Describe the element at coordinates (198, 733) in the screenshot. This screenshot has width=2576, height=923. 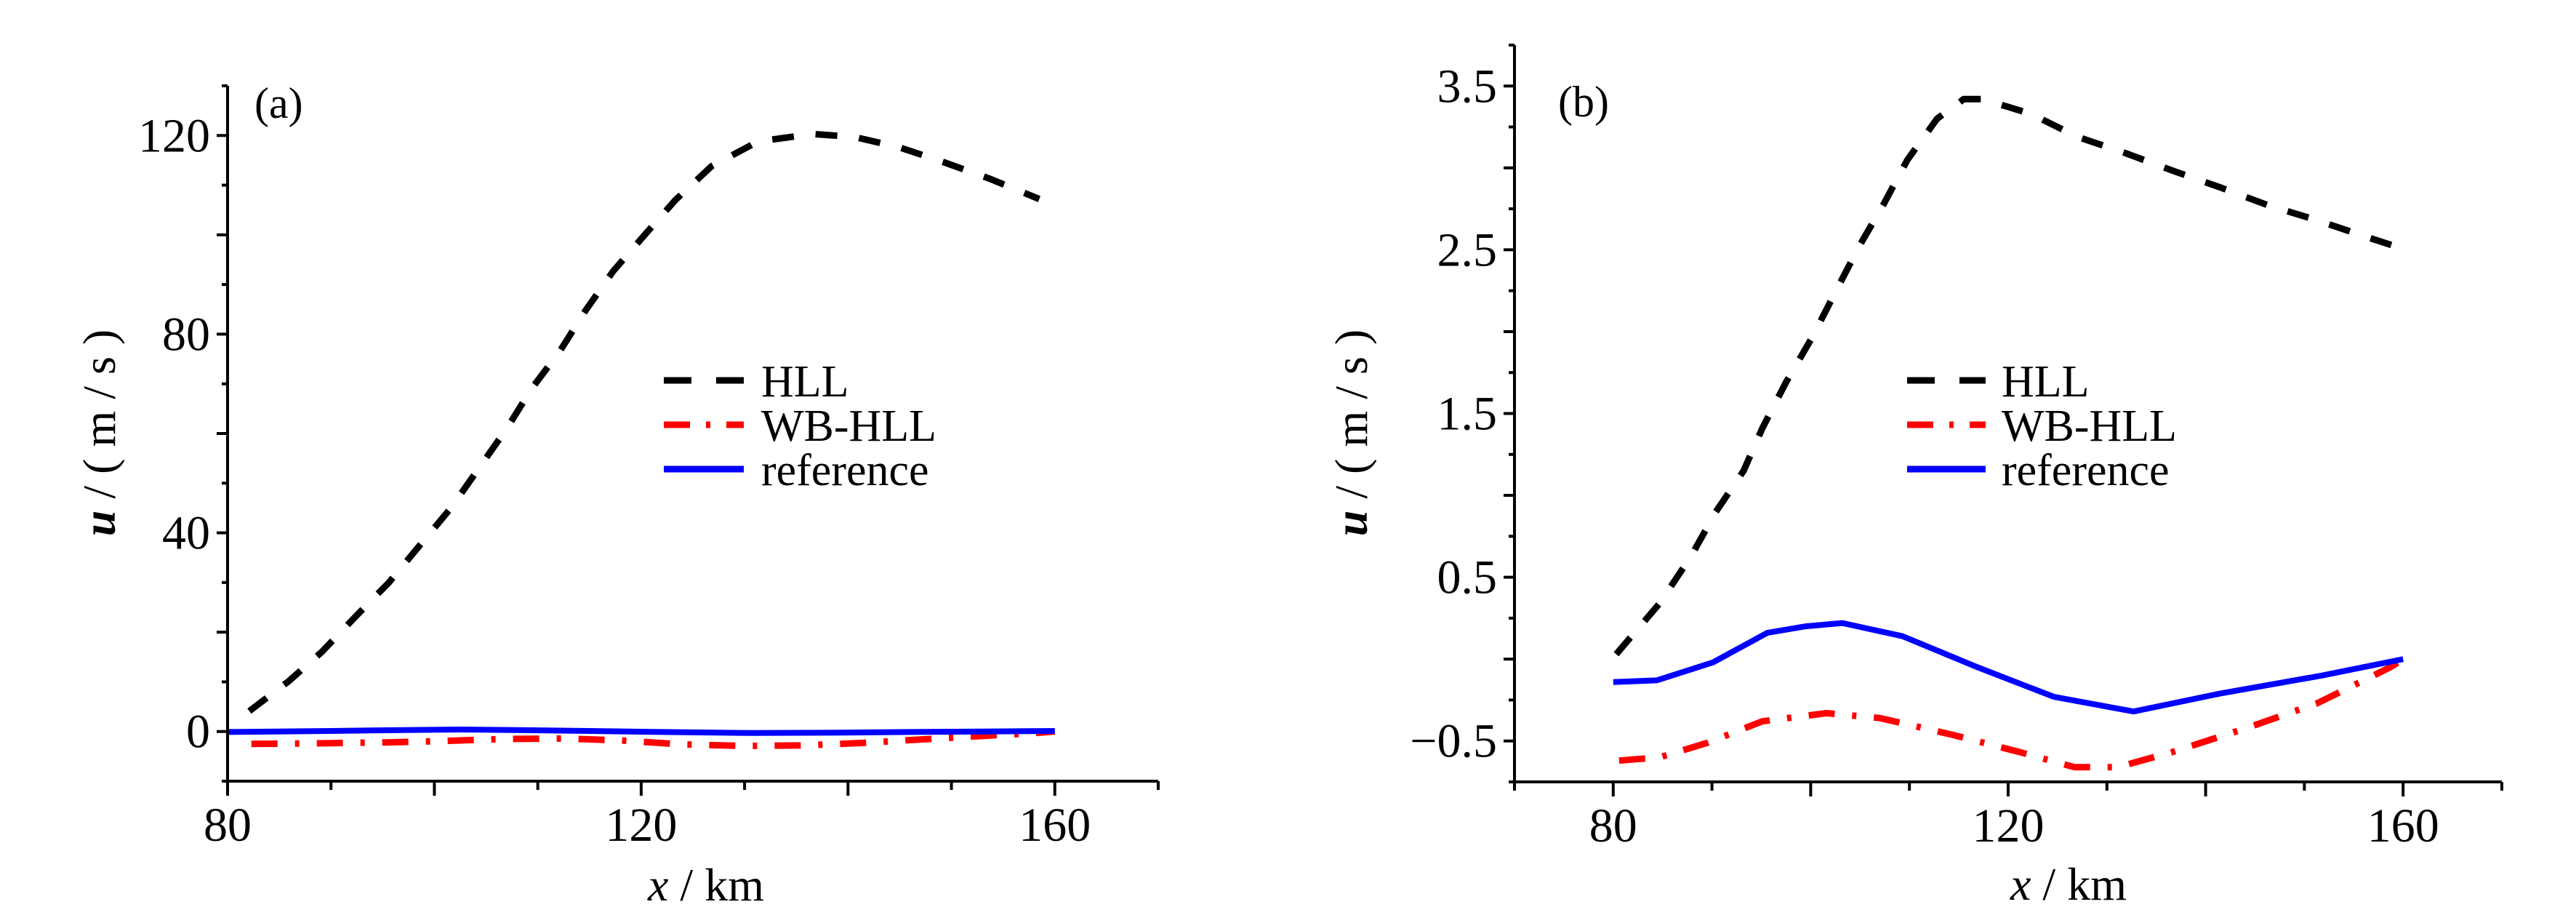
I see `y-tick-label: 0` at that location.